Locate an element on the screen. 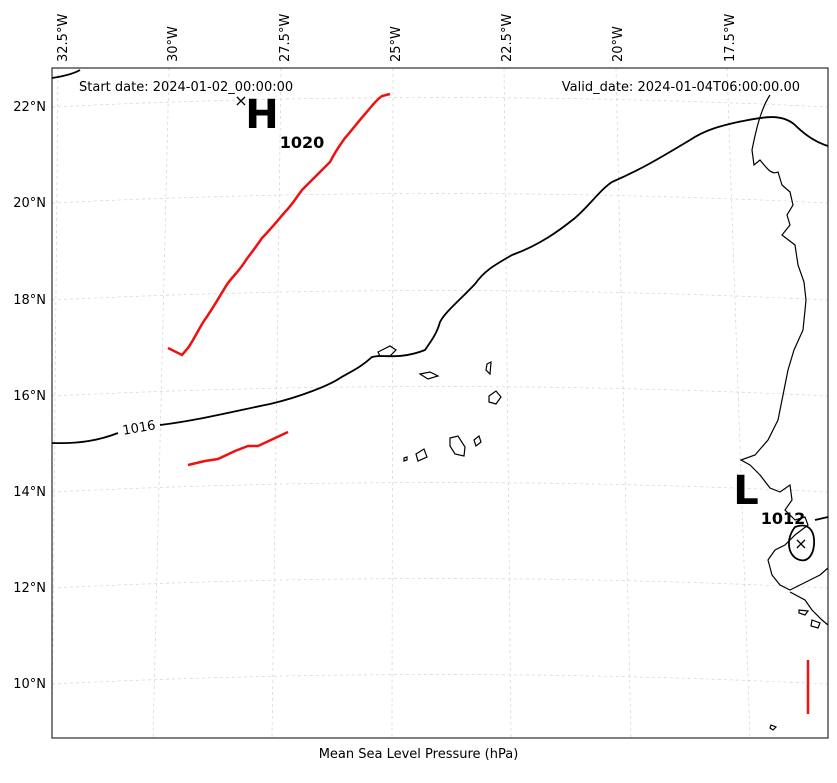 The height and width of the screenshot is (783, 837). low-symbol: L is located at coordinates (746, 491).